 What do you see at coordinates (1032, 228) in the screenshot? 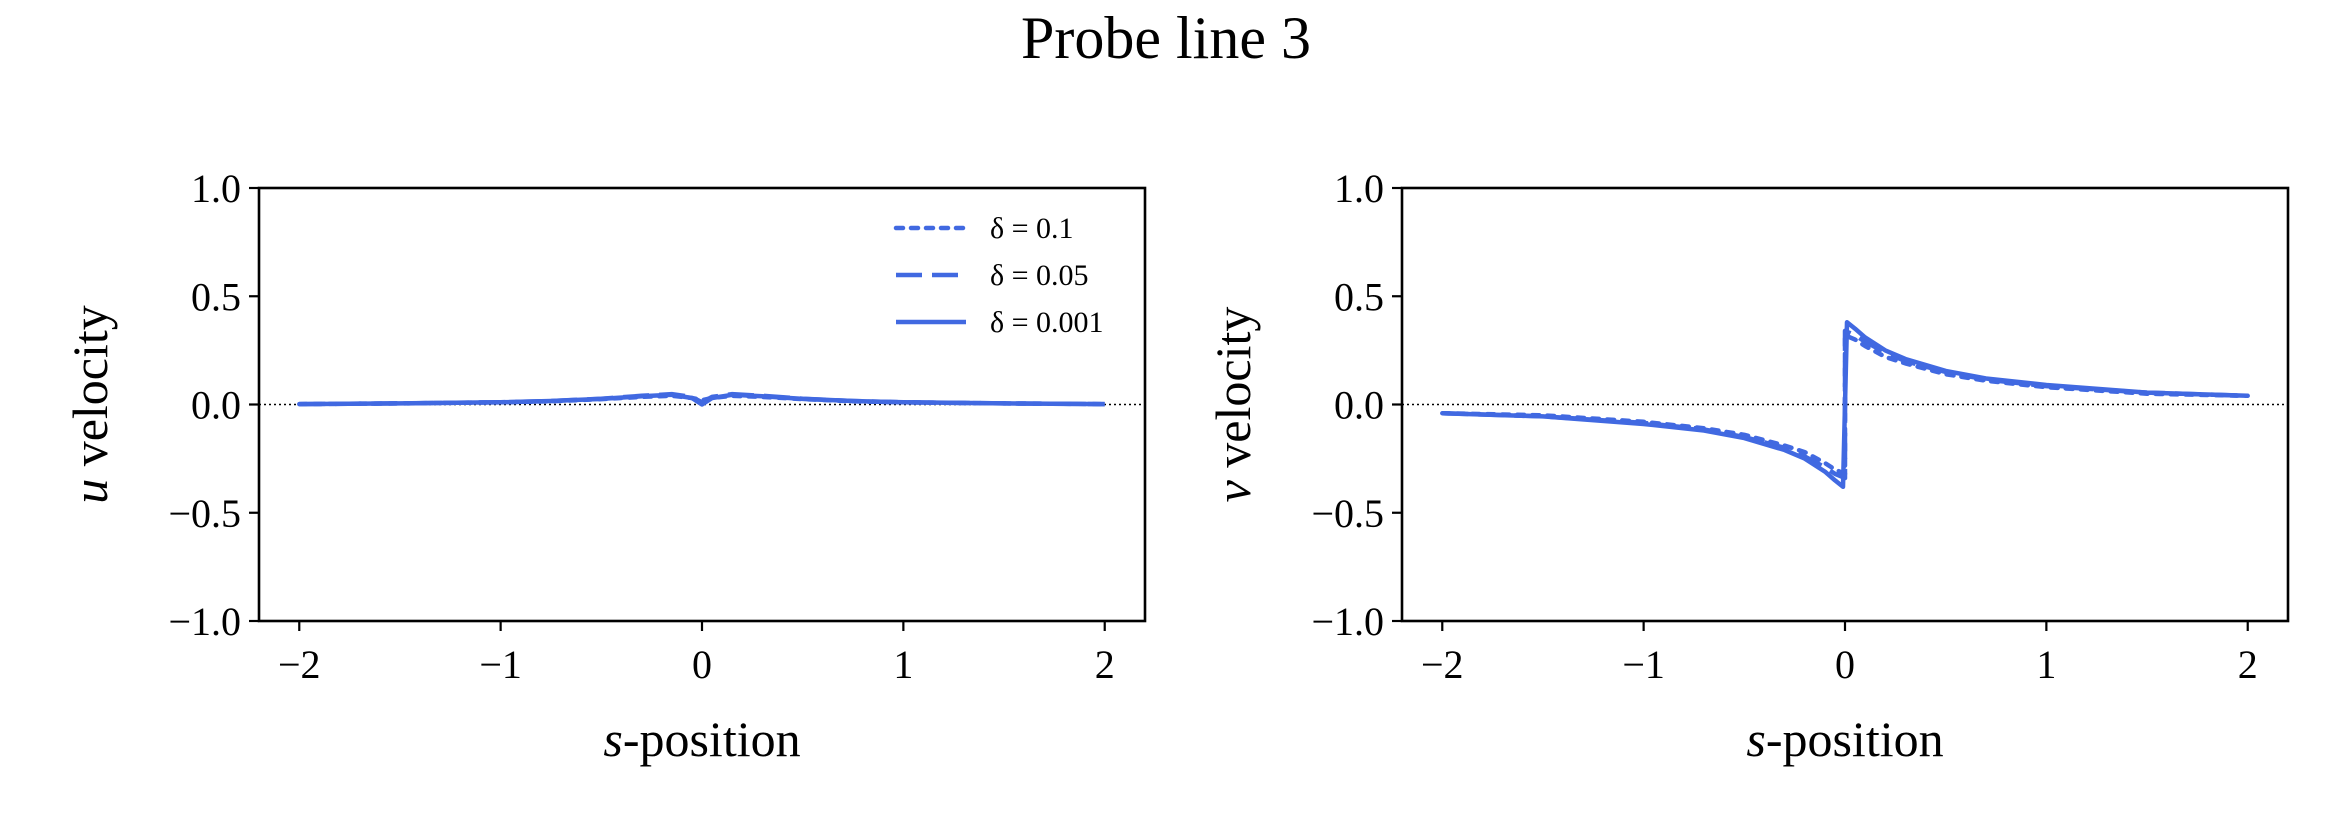
I see `legend-label: δ = 0.1` at bounding box center [1032, 228].